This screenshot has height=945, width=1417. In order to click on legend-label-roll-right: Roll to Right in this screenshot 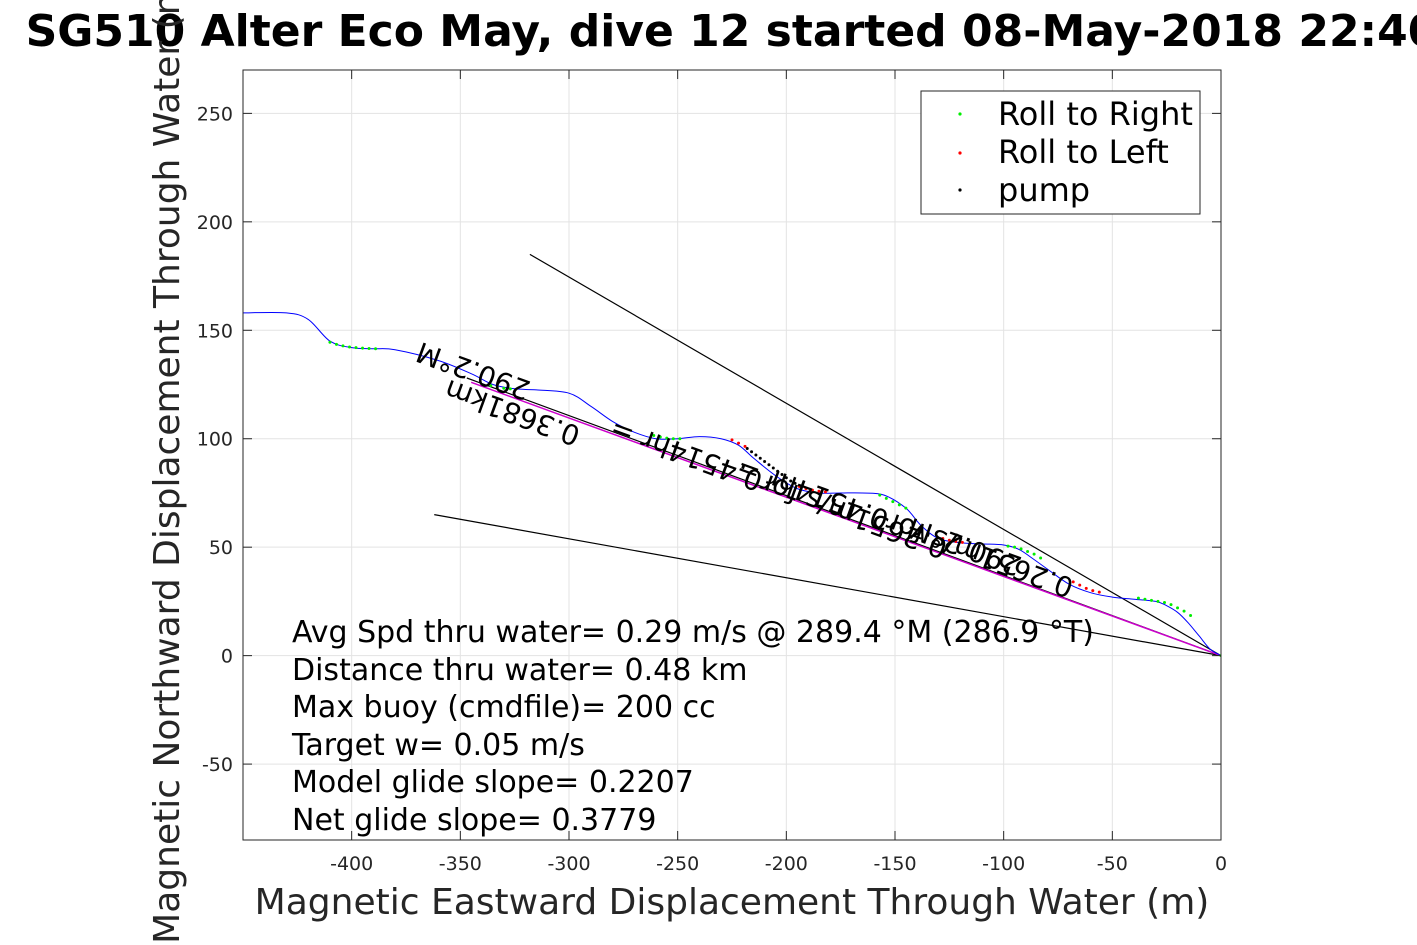, I will do `click(1095, 114)`.